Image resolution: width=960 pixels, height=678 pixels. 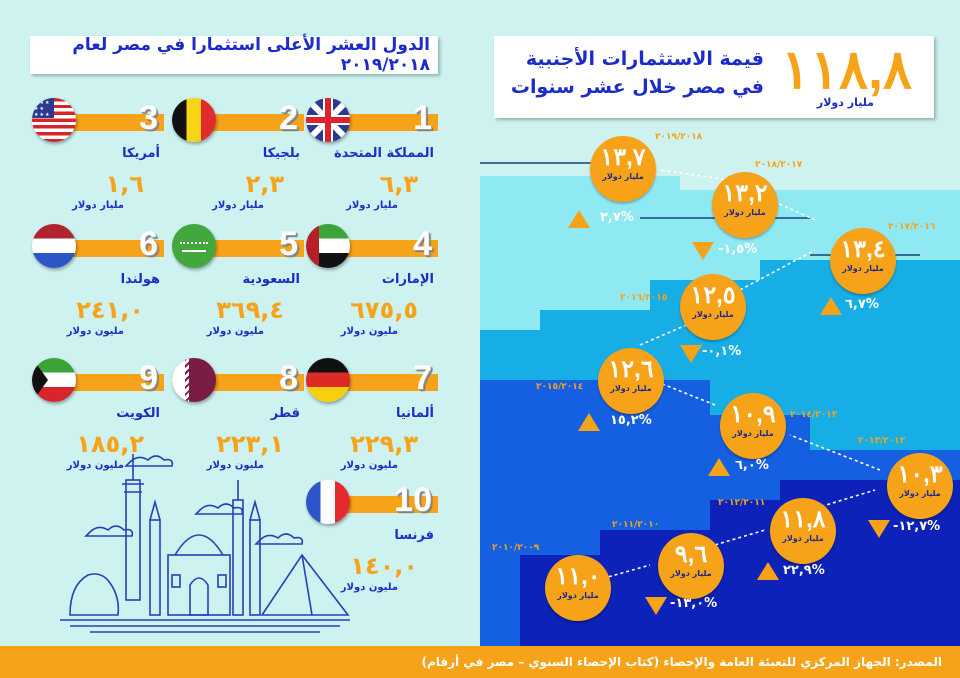 What do you see at coordinates (882, 441) in the screenshot?
I see `year-label: ٢٠١٣/٢٠١٢` at bounding box center [882, 441].